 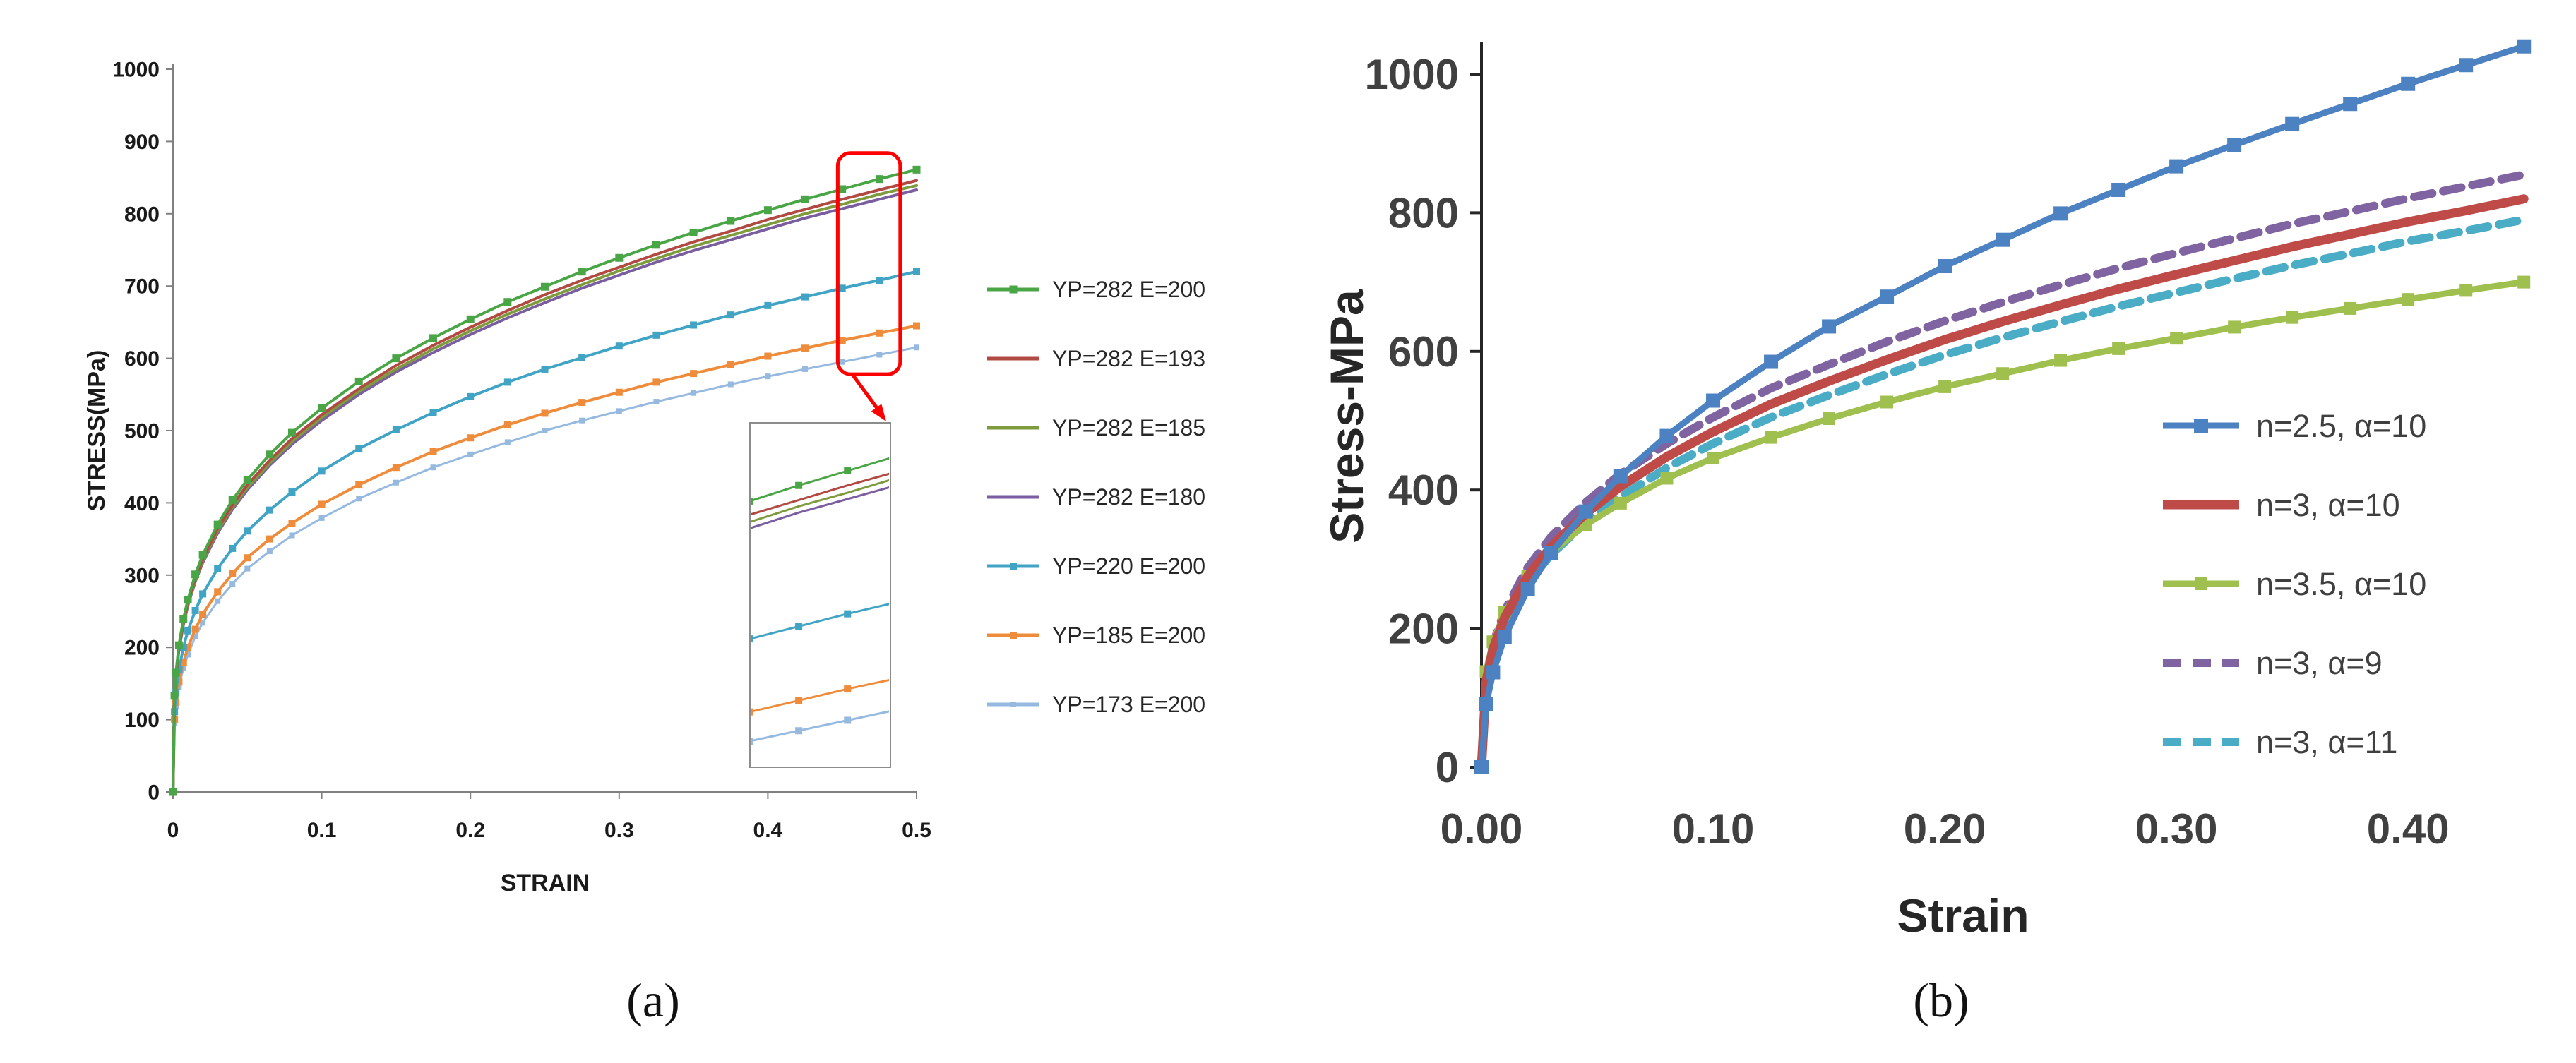 I want to click on legend-entry-n=3,-α=10: n=3, α=10, so click(x=2281, y=505).